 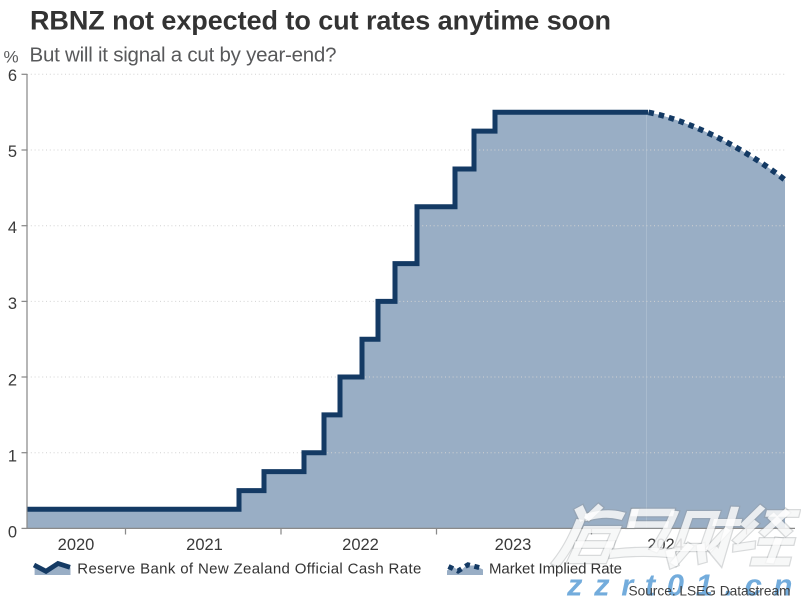 What do you see at coordinates (12, 76) in the screenshot?
I see `svg-text: 6` at bounding box center [12, 76].